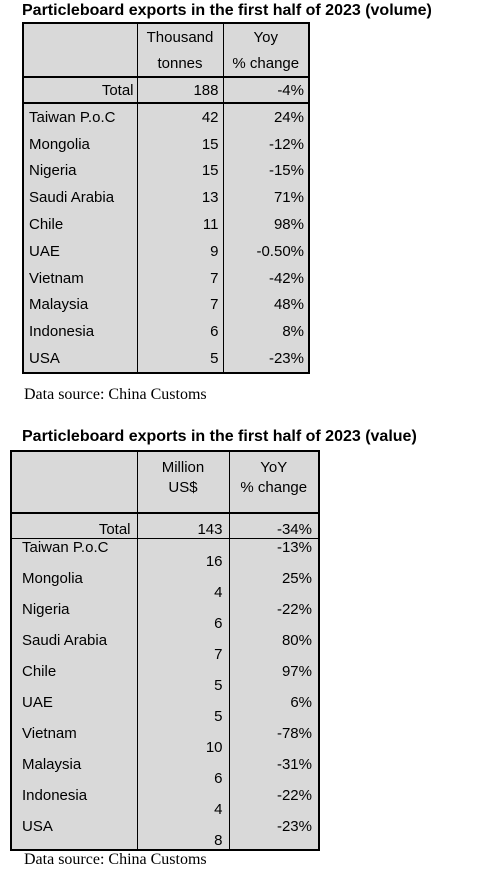  I want to click on volume-header-unit-line2: tonnes, so click(180, 64).